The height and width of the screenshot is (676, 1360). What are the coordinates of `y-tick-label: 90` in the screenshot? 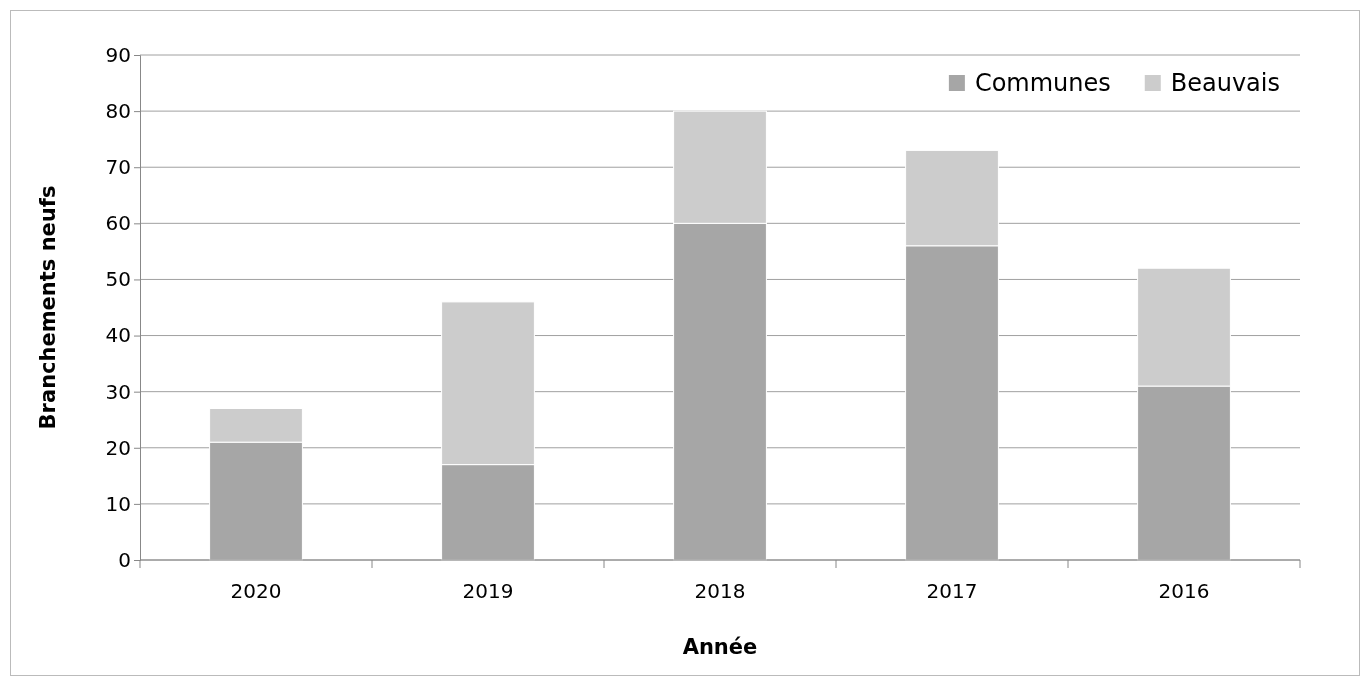 It's located at (118, 54).